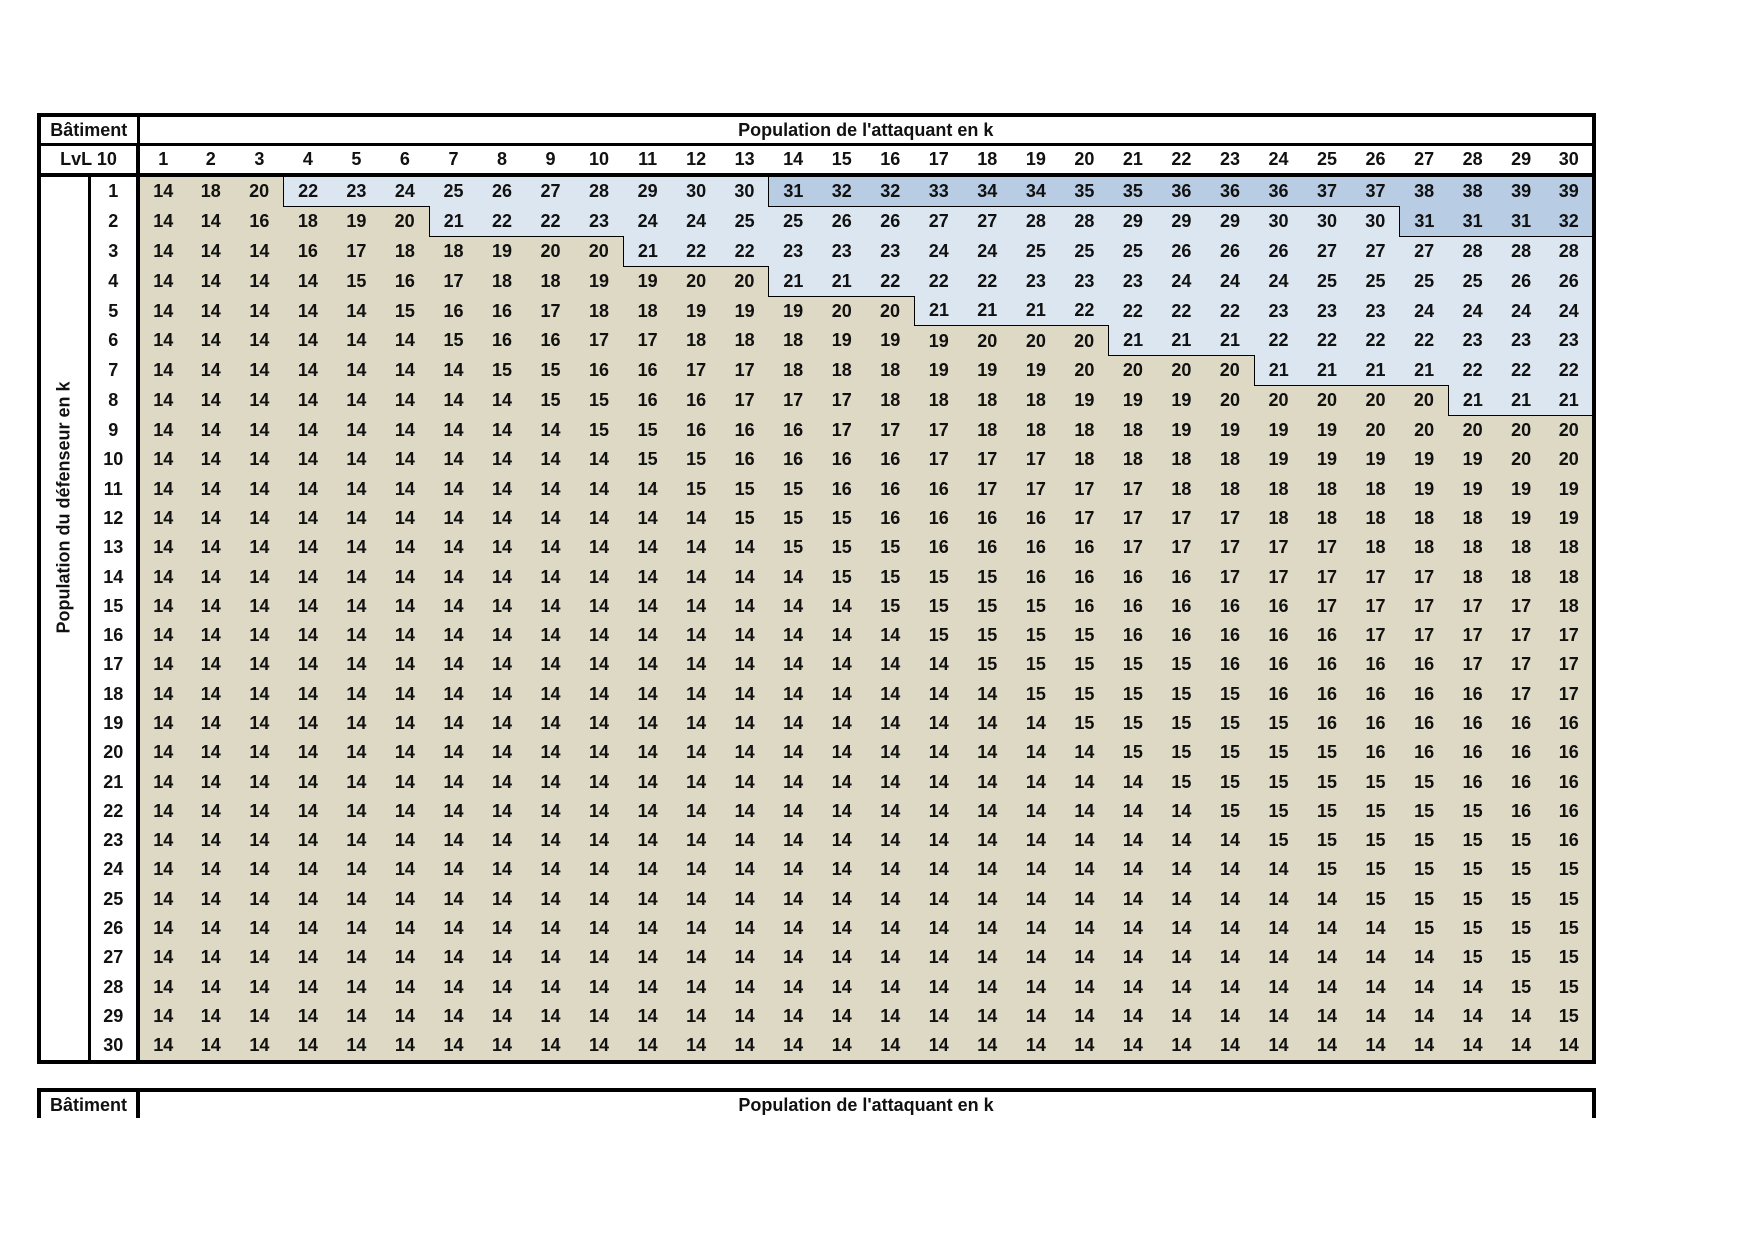 The height and width of the screenshot is (1241, 1754). Describe the element at coordinates (647, 160) in the screenshot. I see `column-header: 11` at that location.